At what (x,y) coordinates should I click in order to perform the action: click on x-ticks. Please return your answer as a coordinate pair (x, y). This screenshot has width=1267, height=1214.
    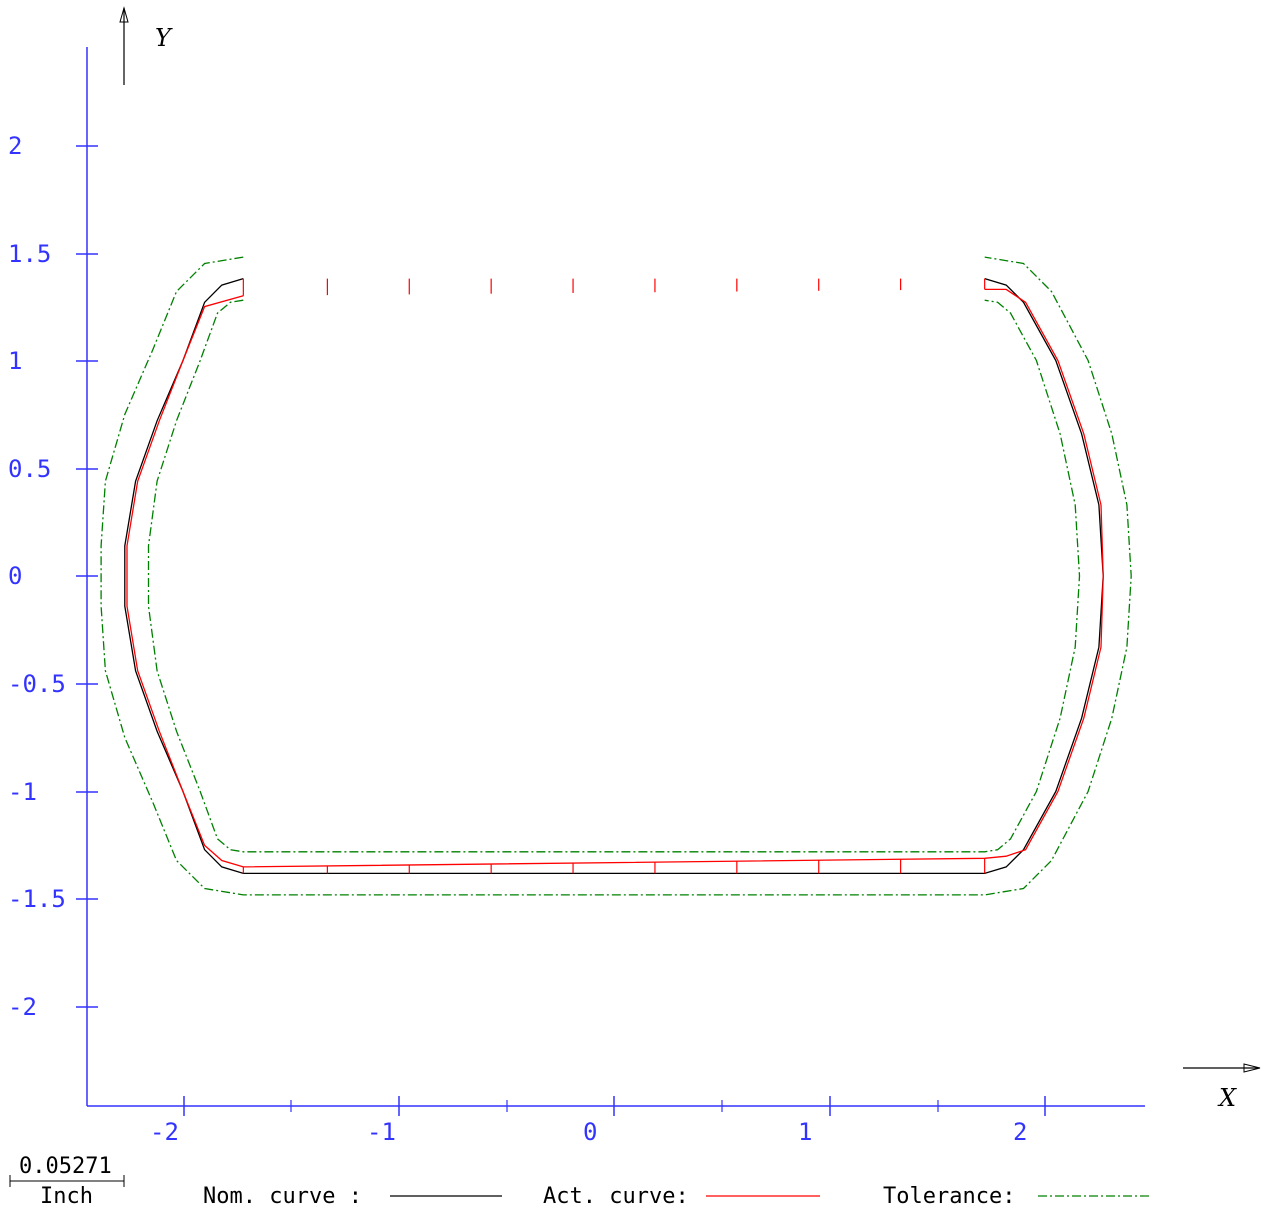
    Looking at the image, I should click on (614, 1106).